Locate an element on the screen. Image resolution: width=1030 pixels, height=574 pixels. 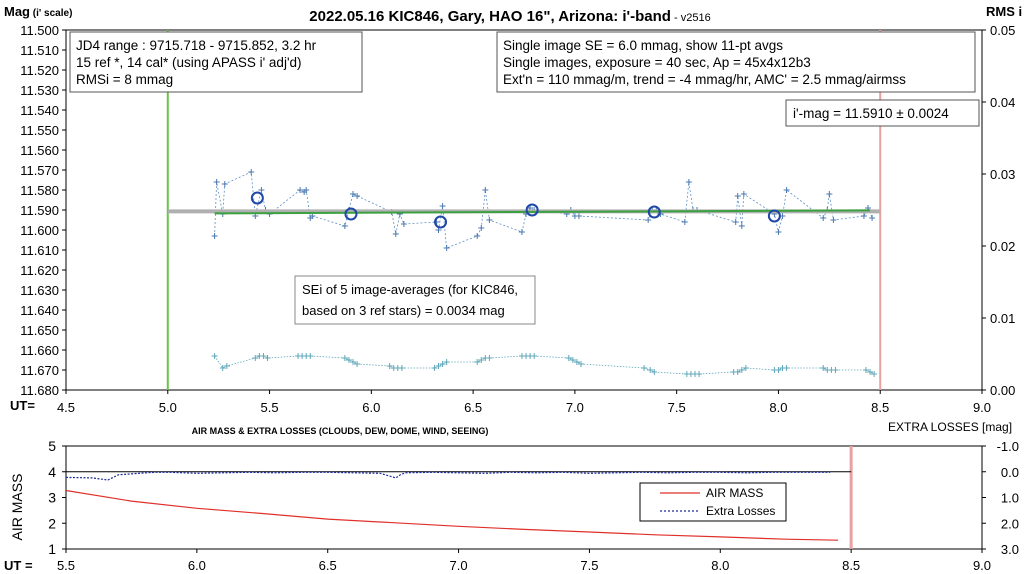
top-x-tick-label: 7.5 is located at coordinates (677, 407).